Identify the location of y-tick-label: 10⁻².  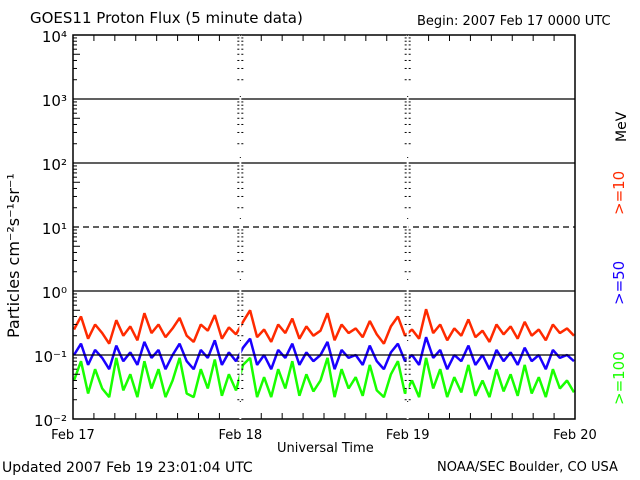
(50, 421).